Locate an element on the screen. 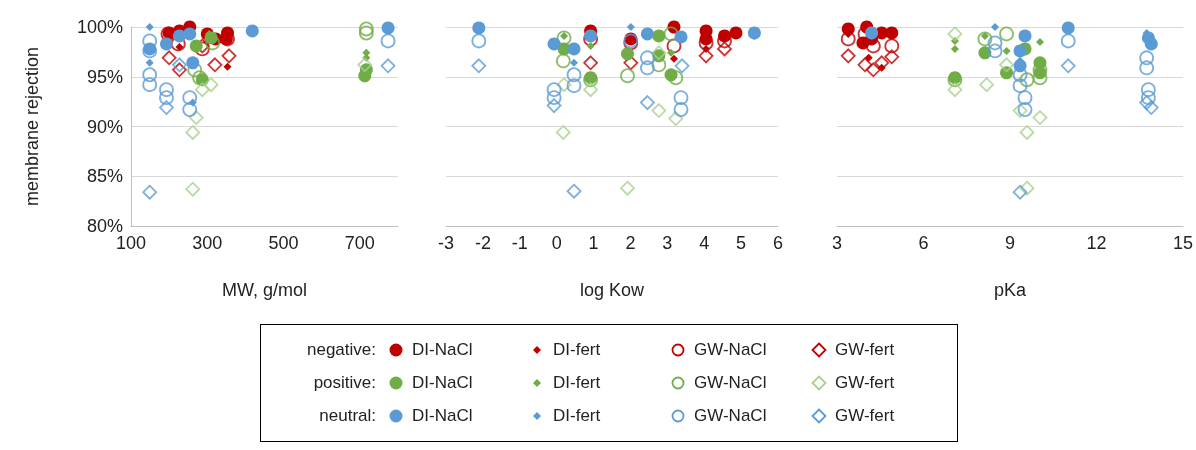 This screenshot has height=450, width=1196. x-tick-label: 700 is located at coordinates (359, 243).